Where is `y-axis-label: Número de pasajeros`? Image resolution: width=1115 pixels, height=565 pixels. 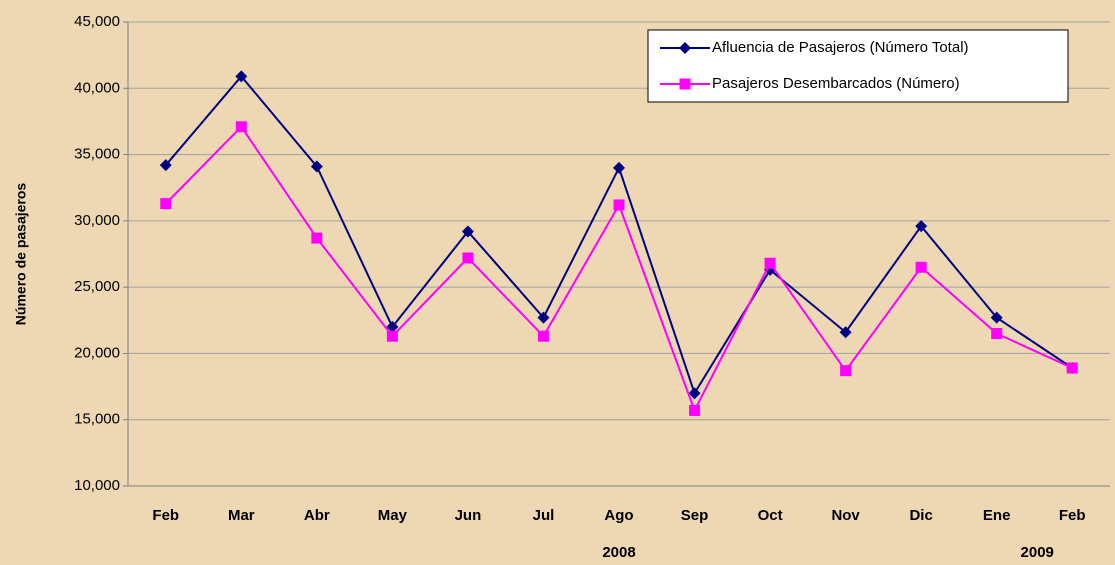
y-axis-label: Número de pasajeros is located at coordinates (21, 254).